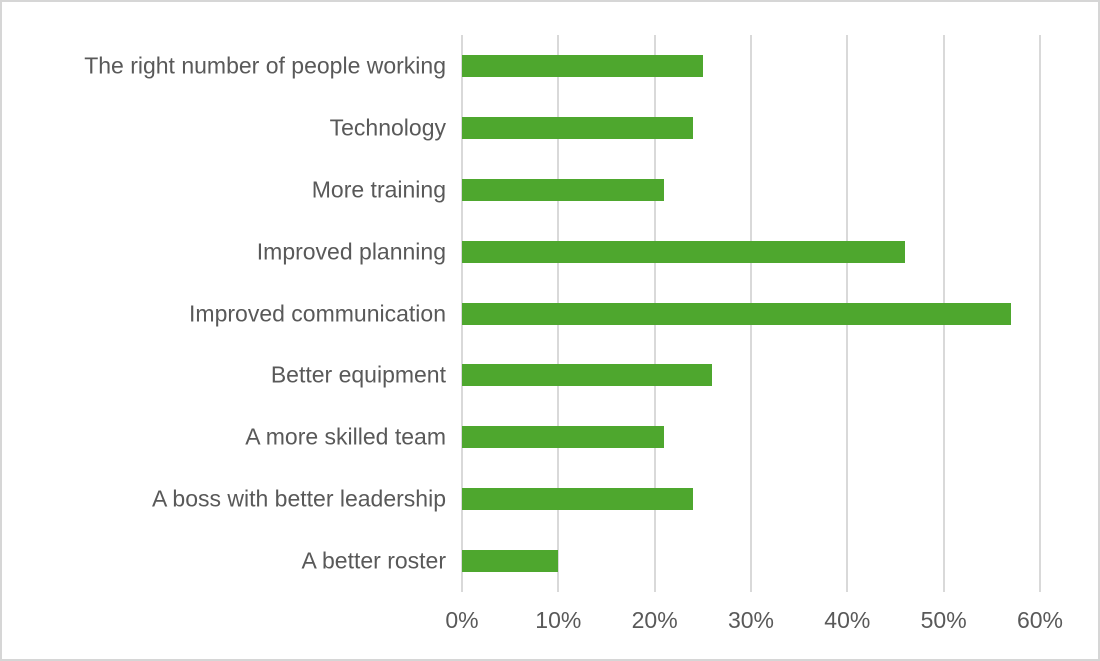 Image resolution: width=1100 pixels, height=661 pixels. What do you see at coordinates (1040, 620) in the screenshot?
I see `x-tick-label-6: 60%` at bounding box center [1040, 620].